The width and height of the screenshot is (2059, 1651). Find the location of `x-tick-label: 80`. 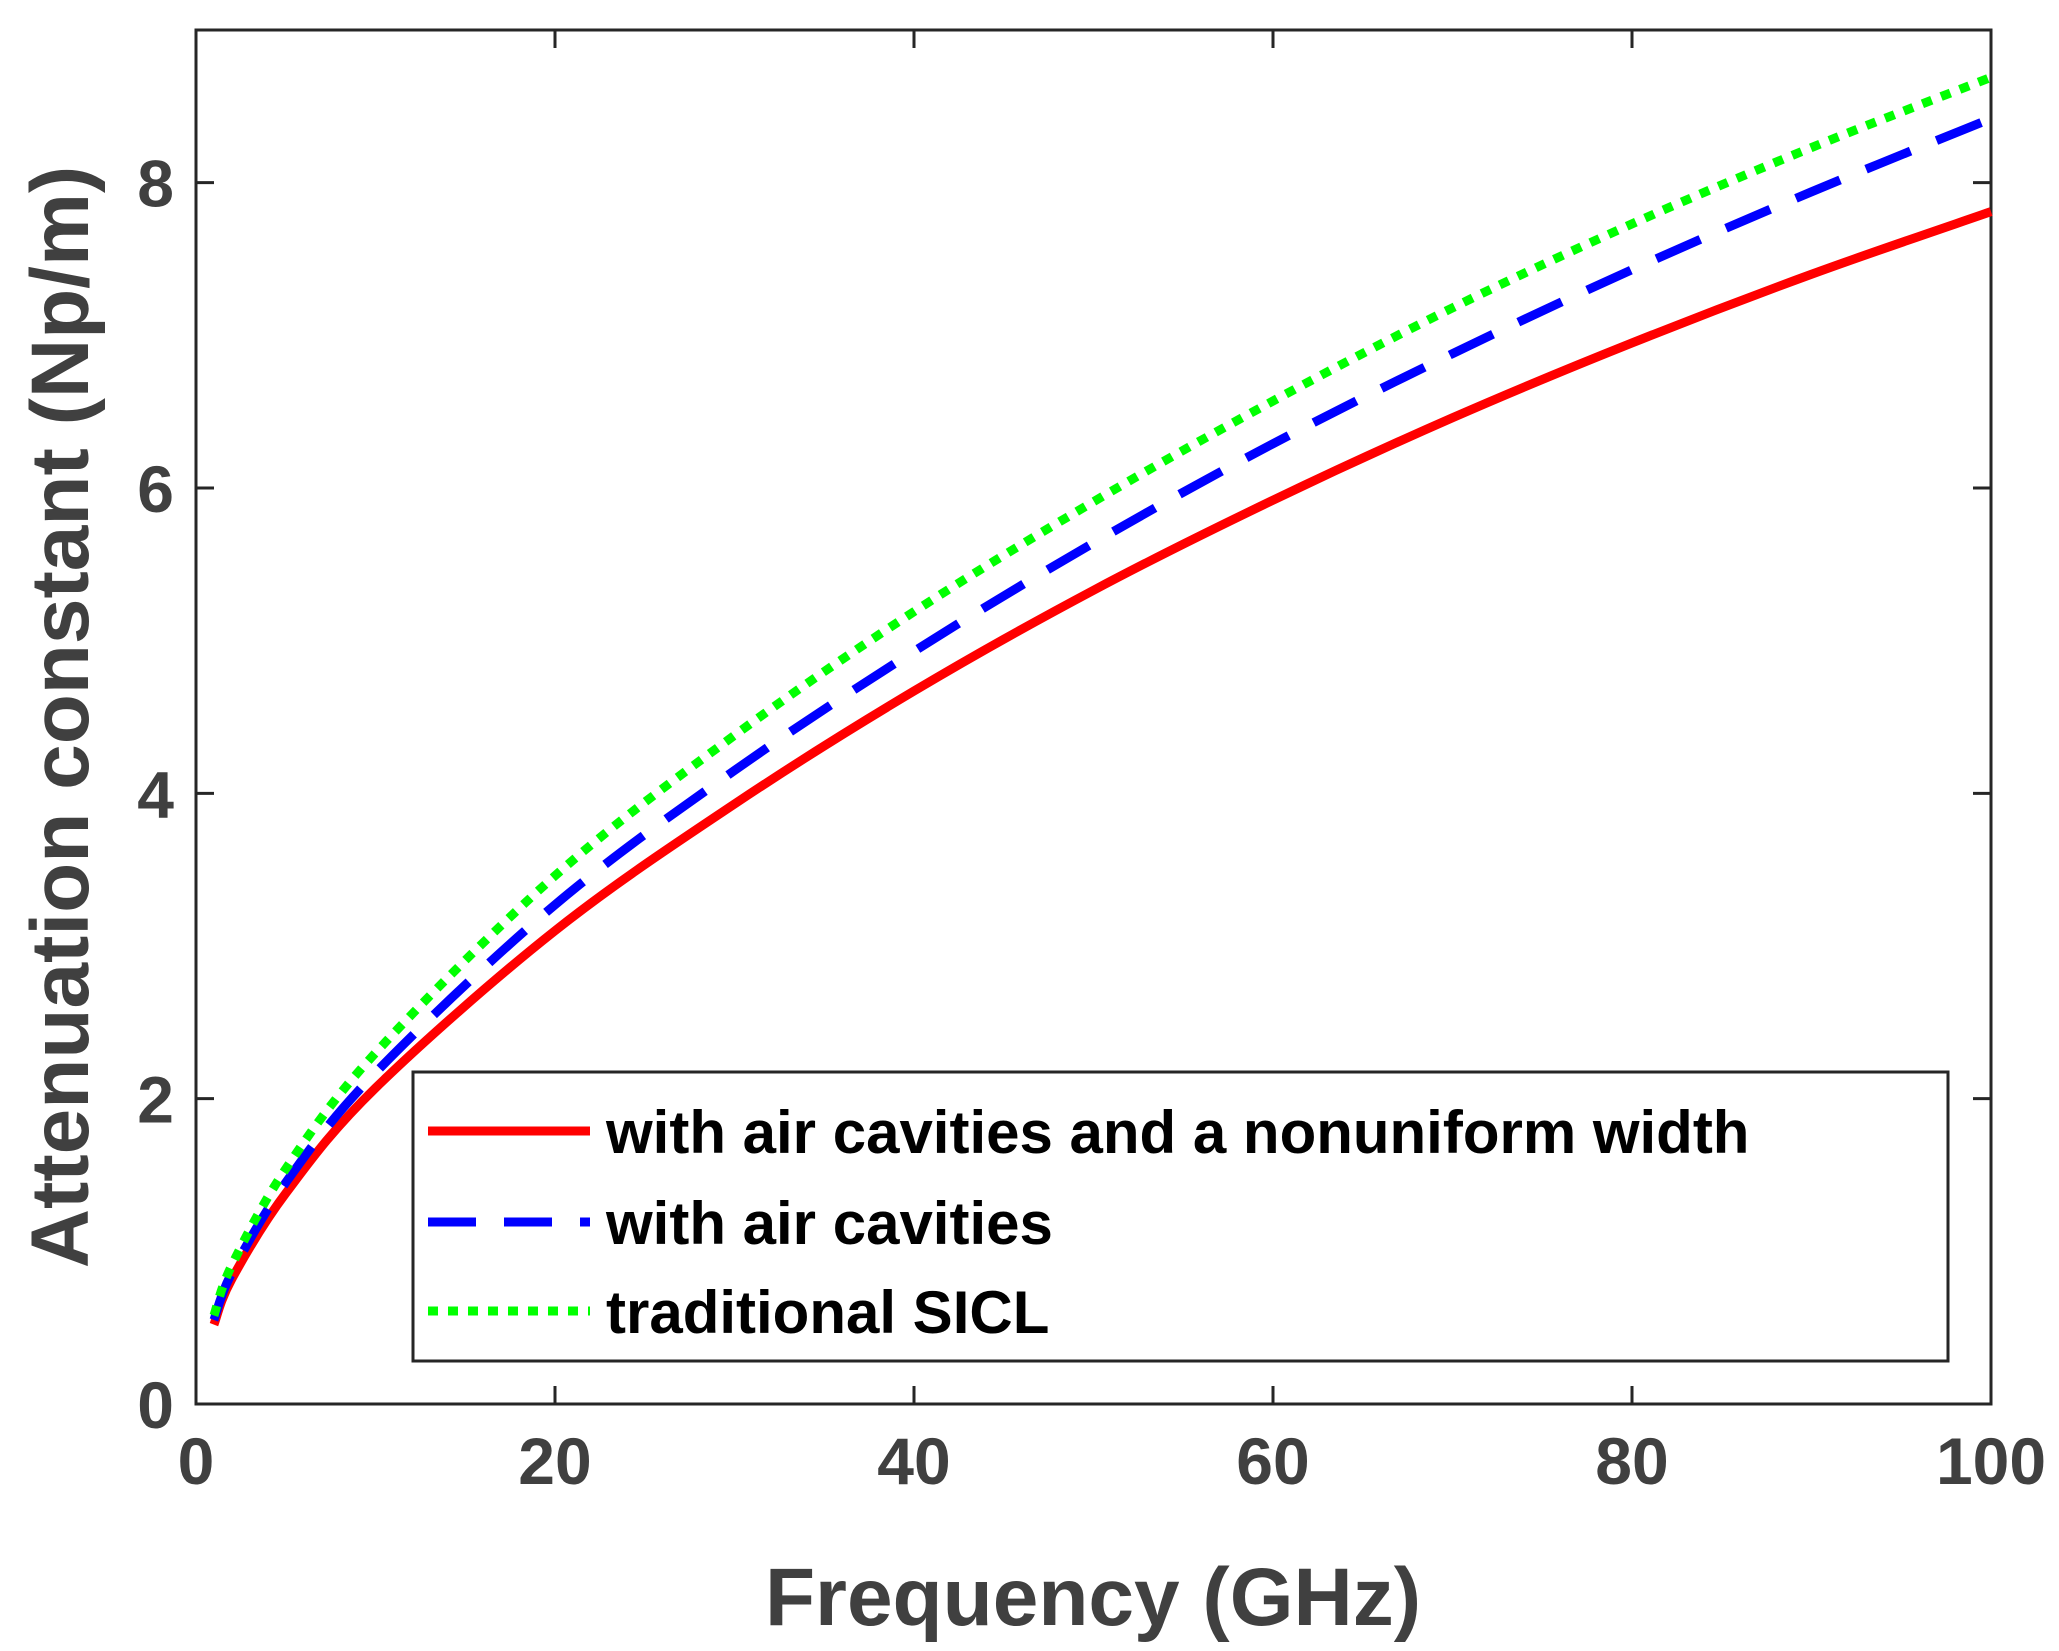

x-tick-label: 80 is located at coordinates (1631, 1461).